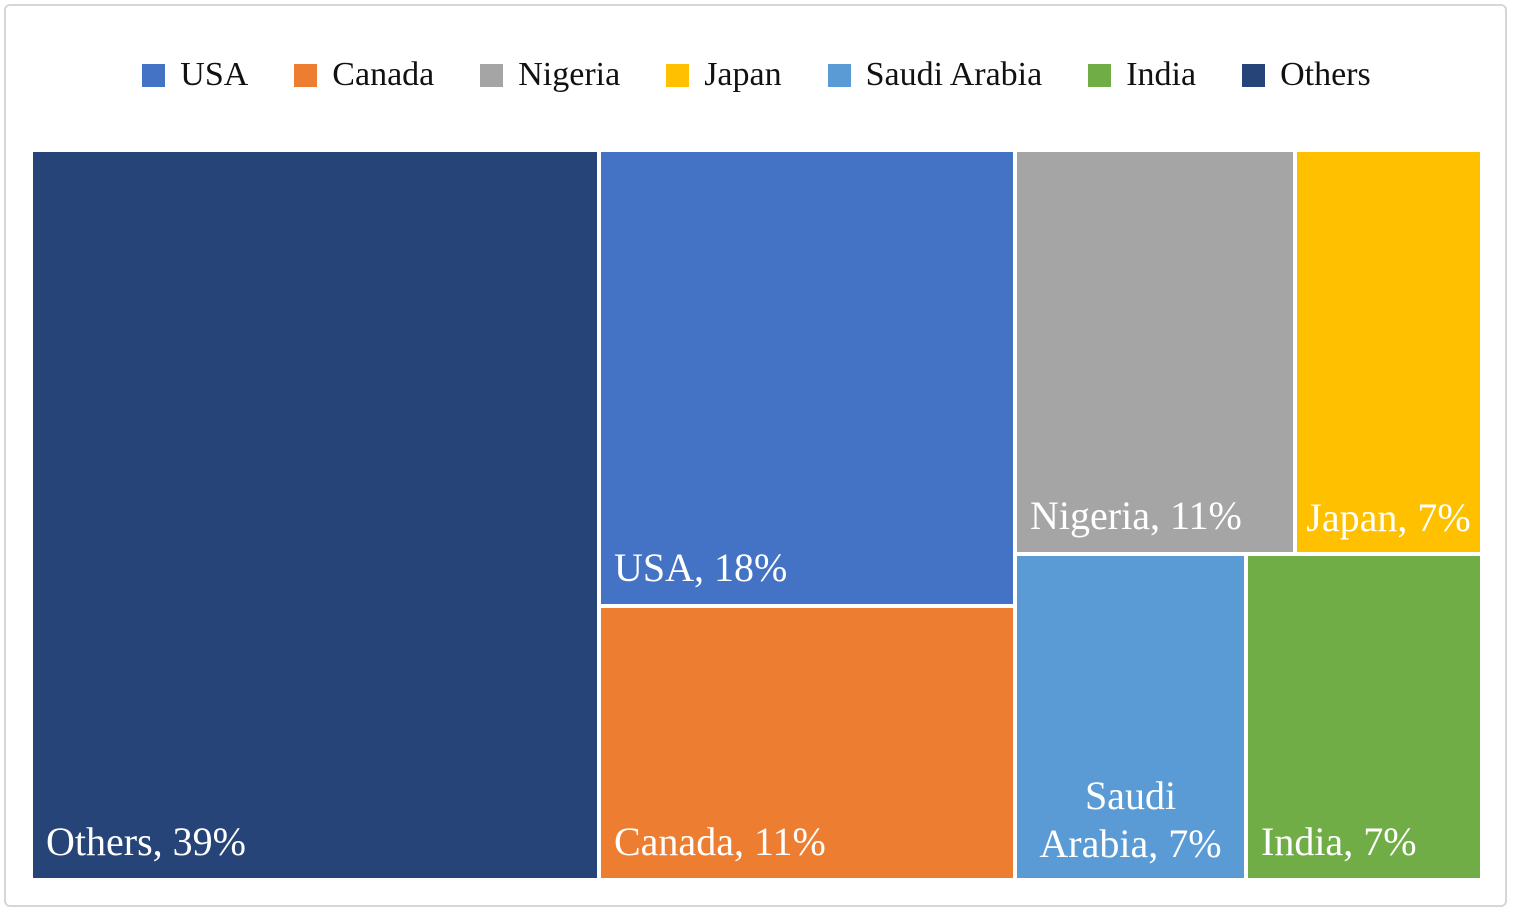 The height and width of the screenshot is (913, 1513). What do you see at coordinates (306, 75) in the screenshot?
I see `legend-swatch-canada-icon` at bounding box center [306, 75].